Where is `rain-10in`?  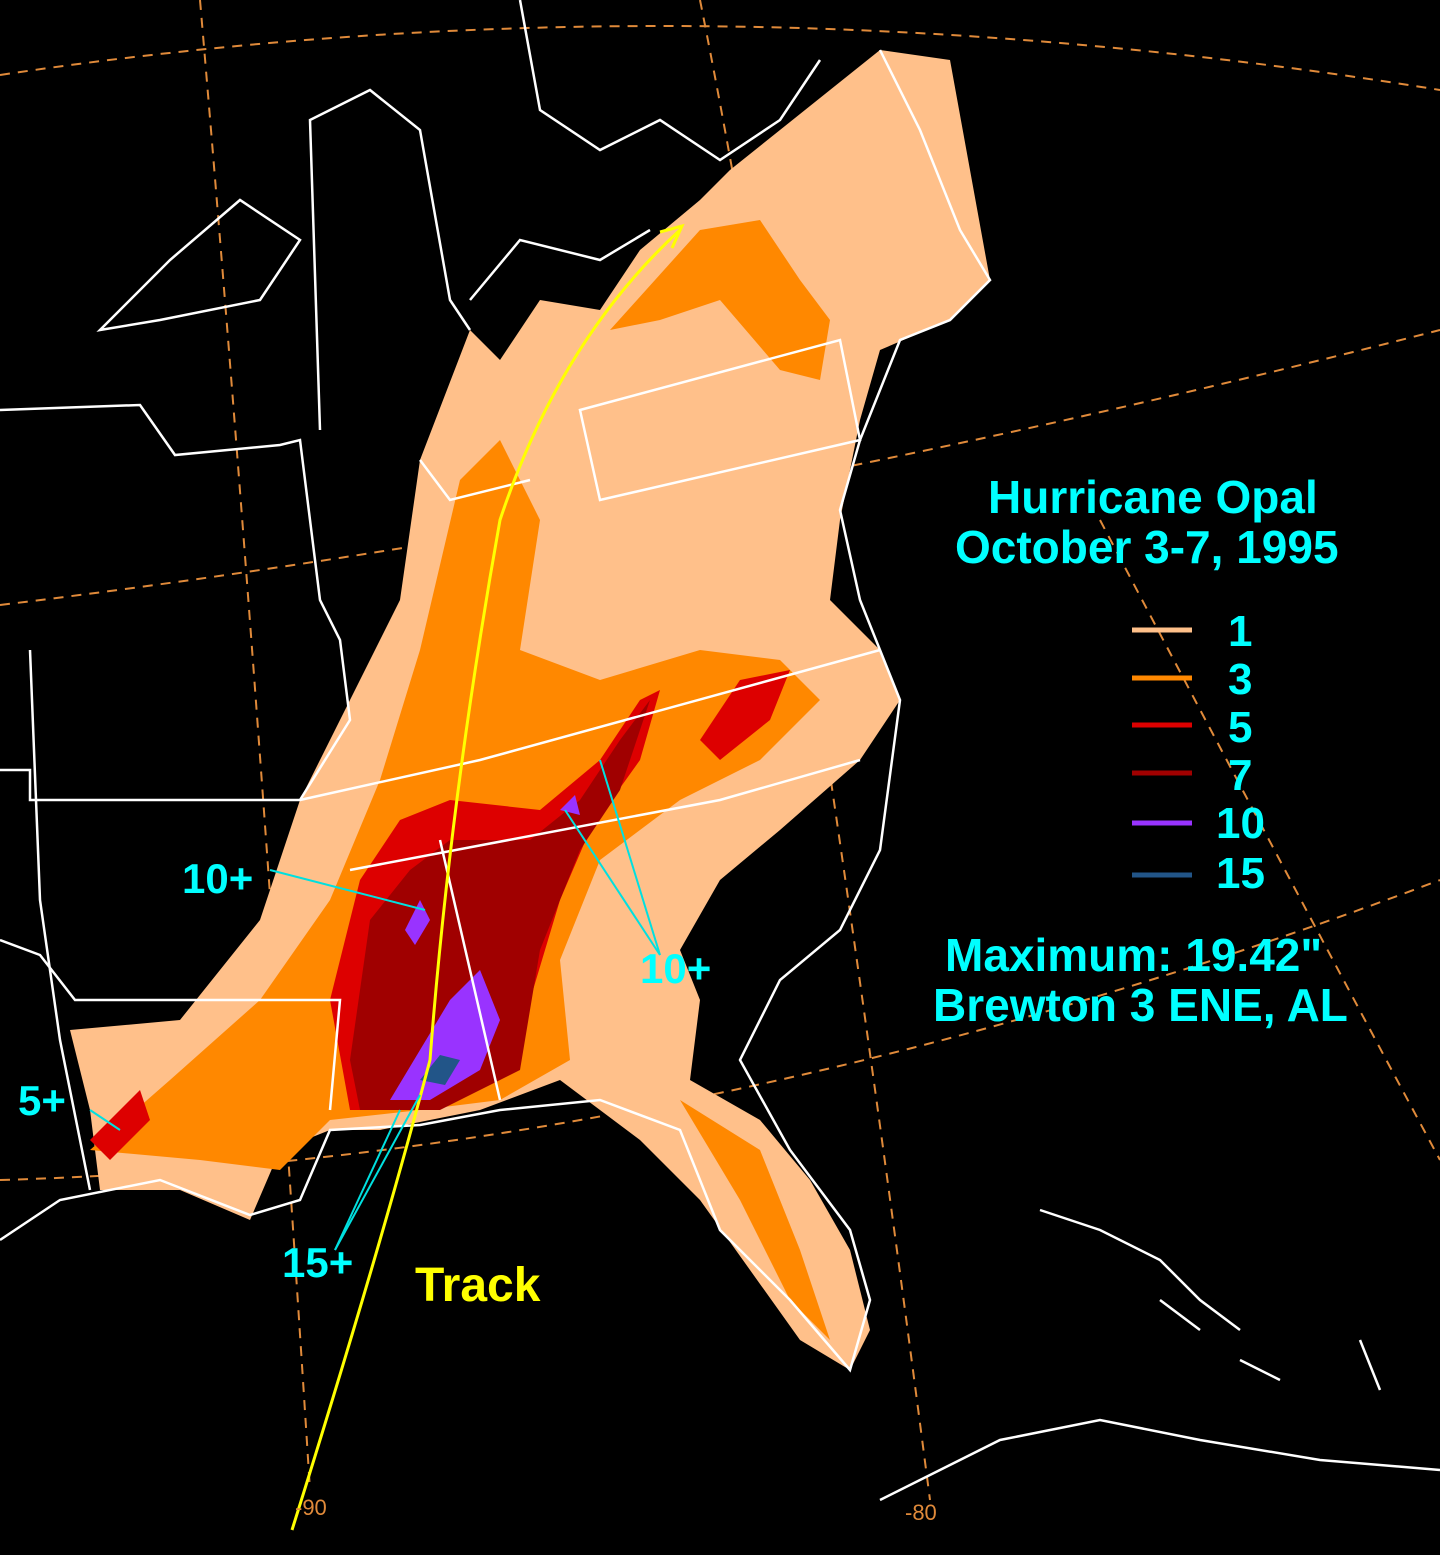 rain-10in is located at coordinates (445, 1035).